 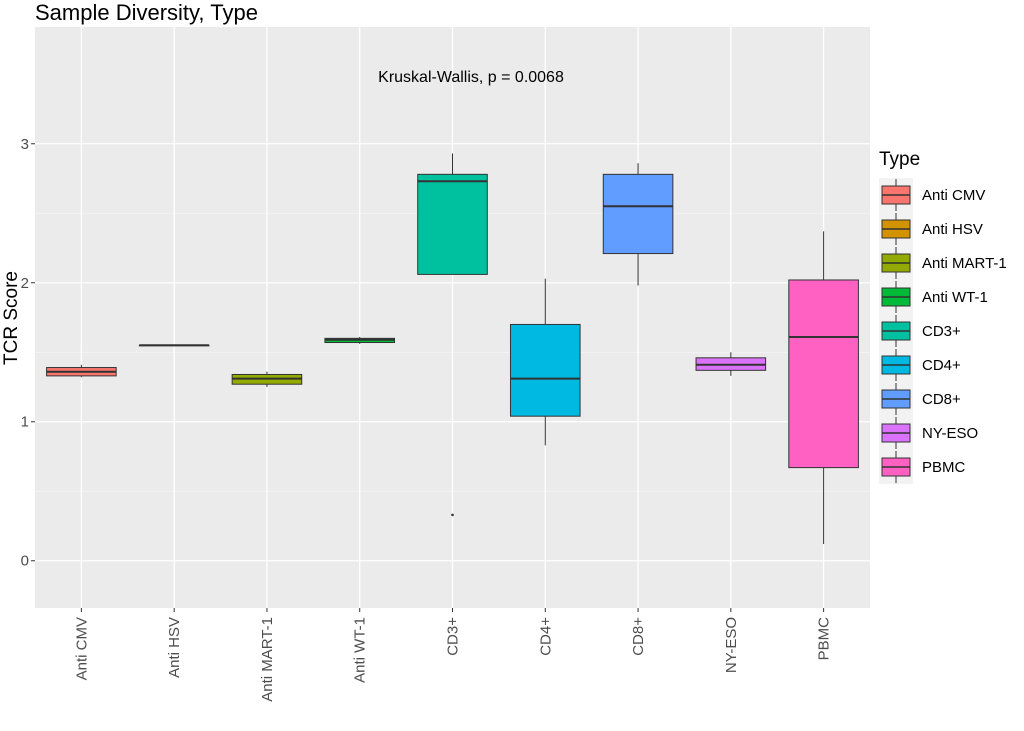 I want to click on y-axis: 0 1 2 3, so click(x=28, y=353).